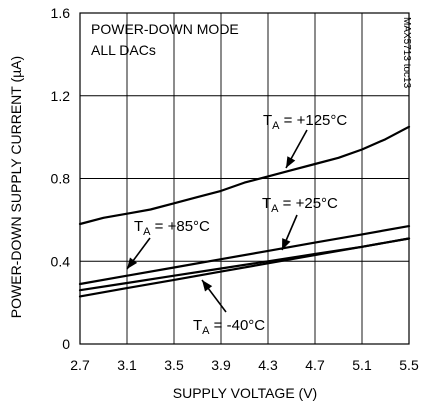  I want to click on annotation-dacs: ALL DACs, so click(123, 50).